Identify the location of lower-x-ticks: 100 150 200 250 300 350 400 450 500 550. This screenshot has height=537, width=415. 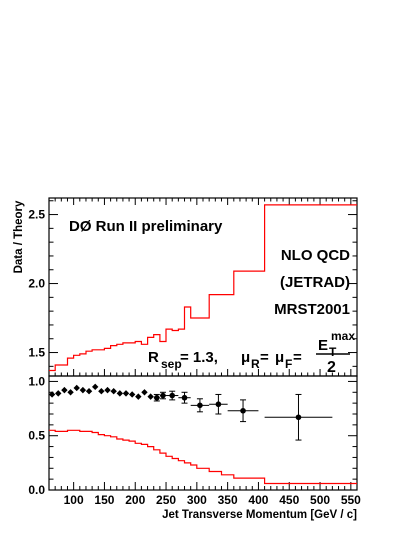
(207, 494).